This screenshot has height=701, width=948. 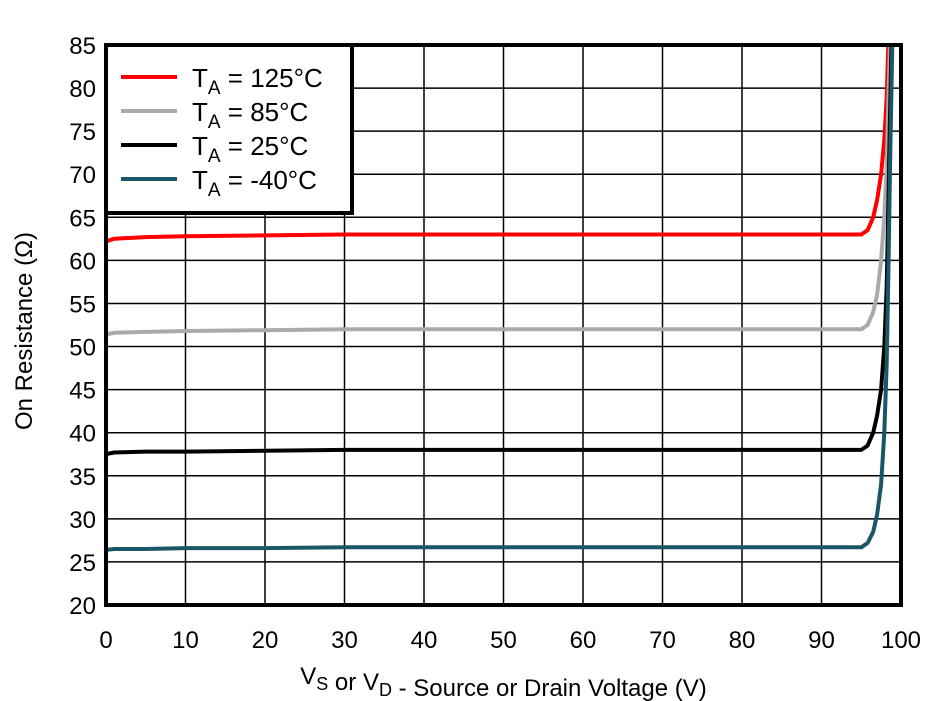 What do you see at coordinates (105, 640) in the screenshot?
I see `x-tick-label: 0` at bounding box center [105, 640].